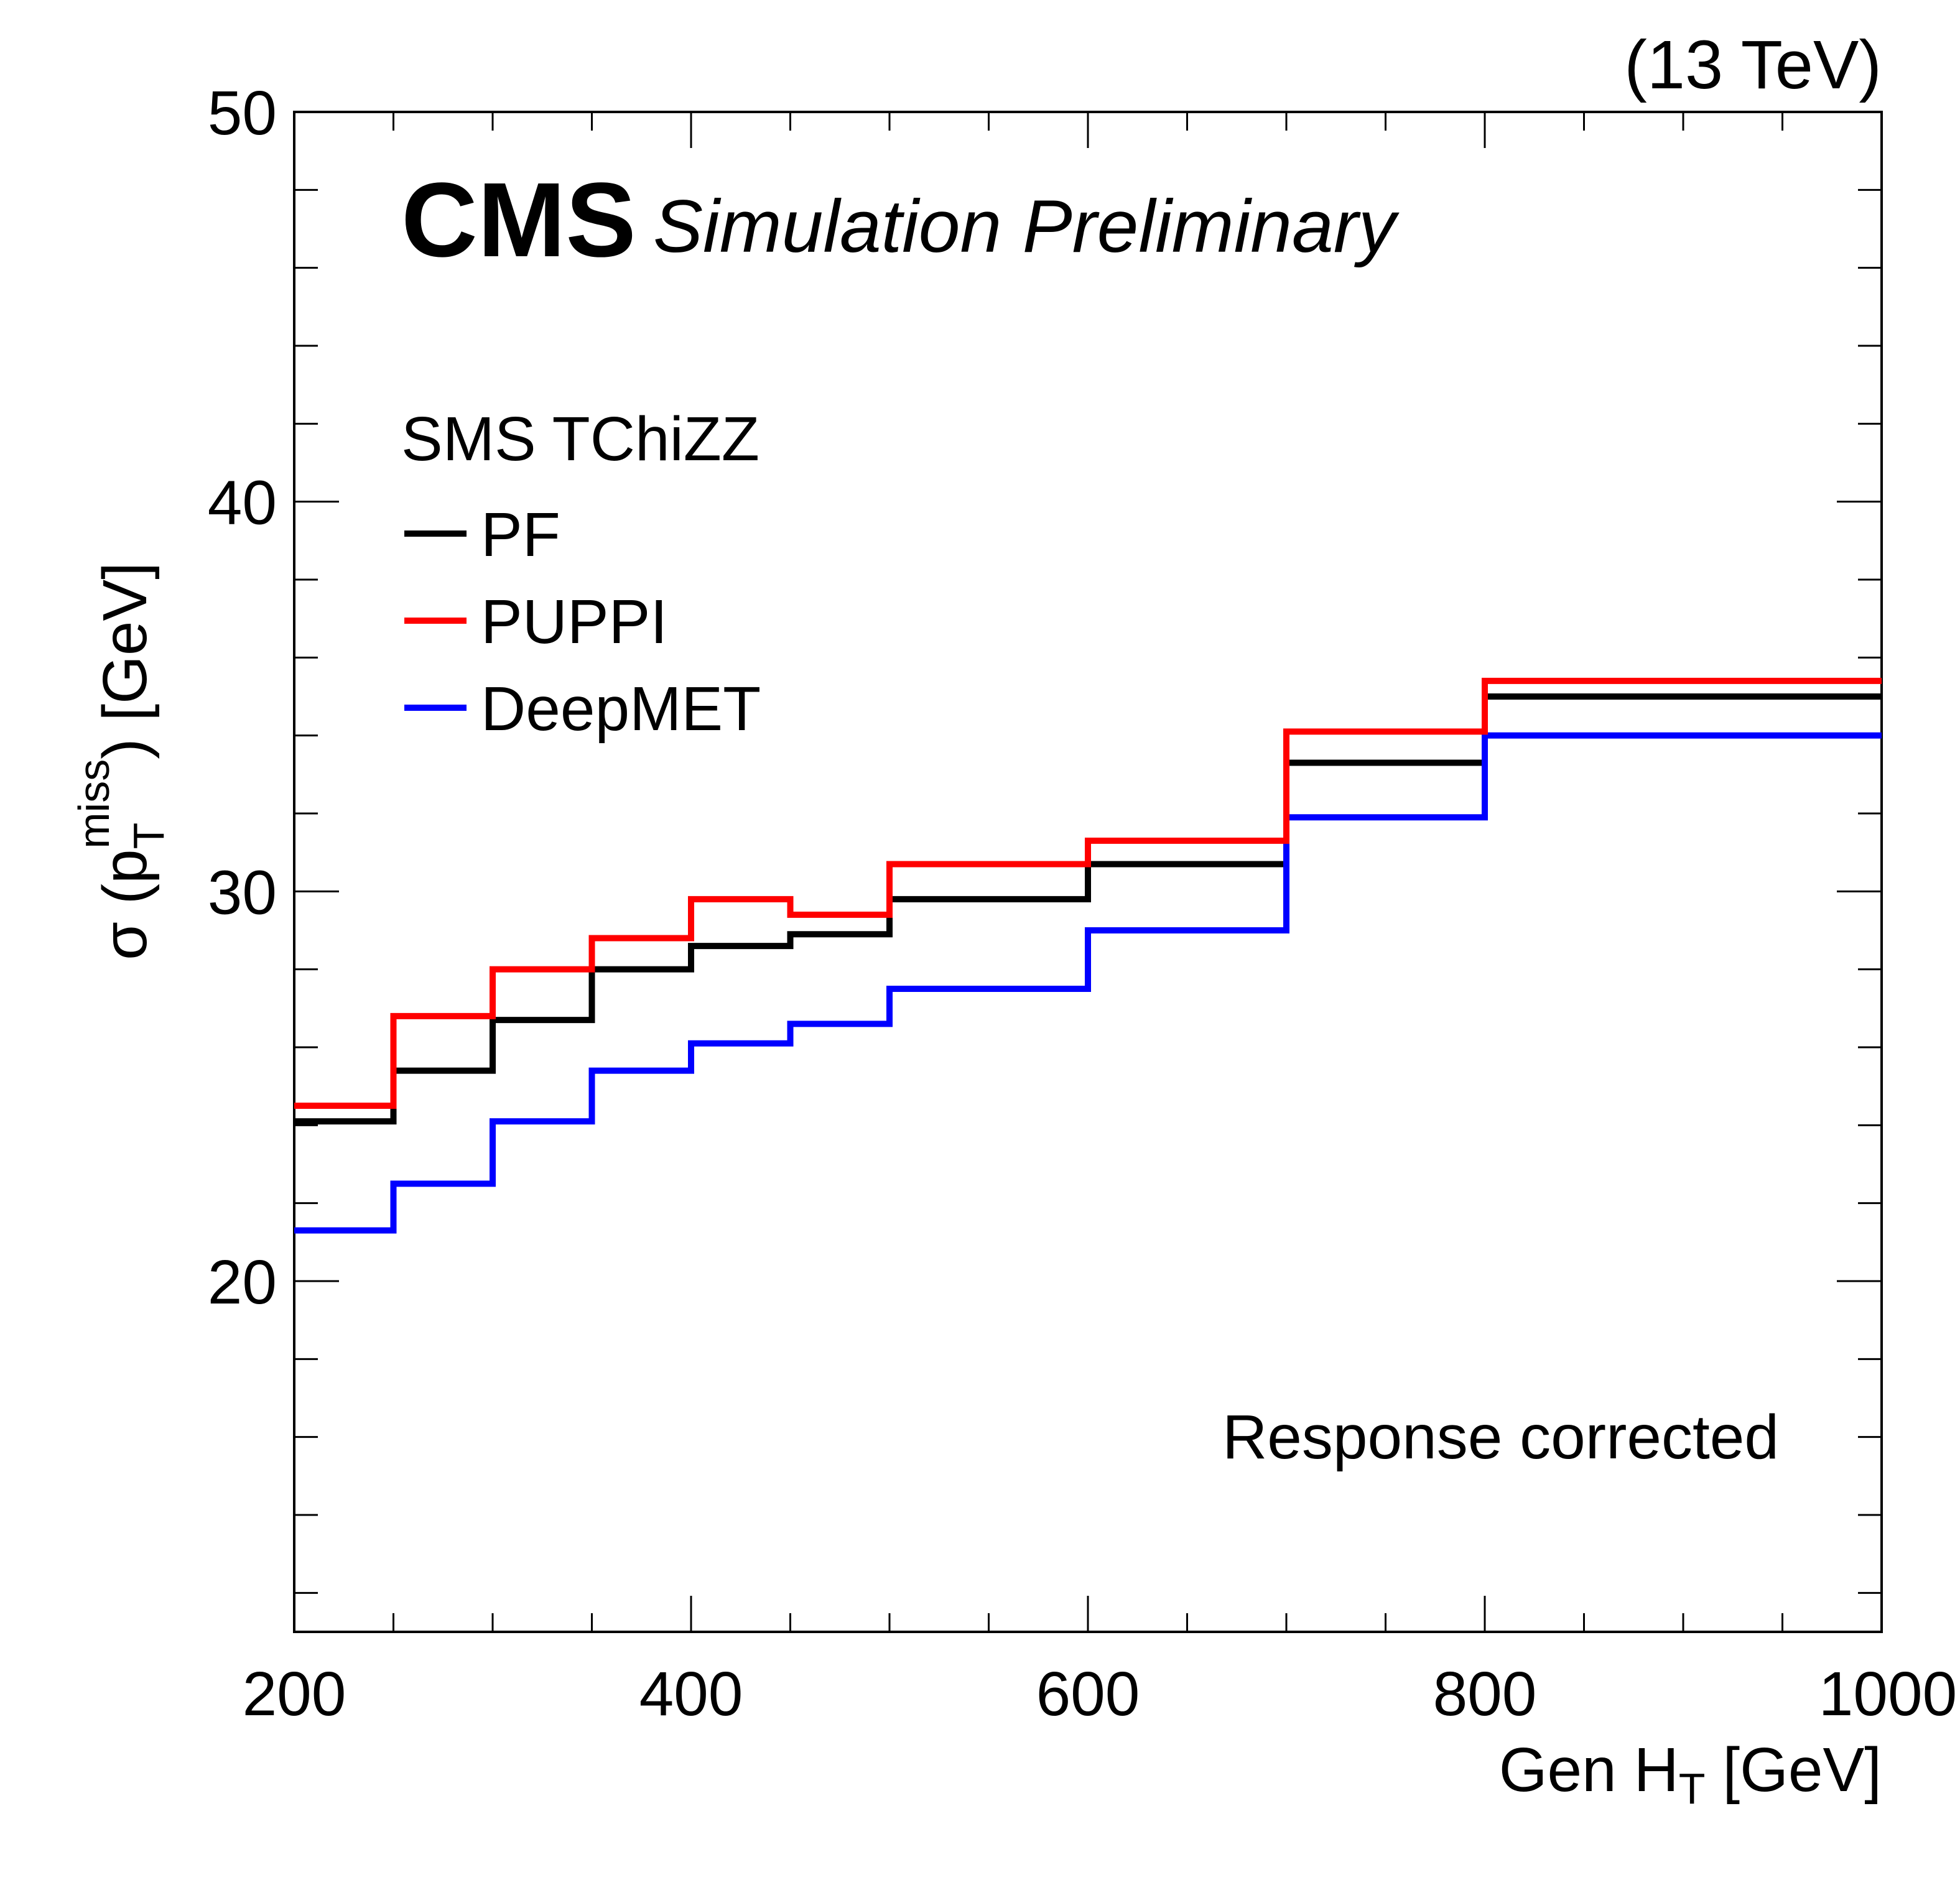  Describe the element at coordinates (581, 574) in the screenshot. I see `legend: SMS TChiZZ PF PUPPI DeepMET` at that location.